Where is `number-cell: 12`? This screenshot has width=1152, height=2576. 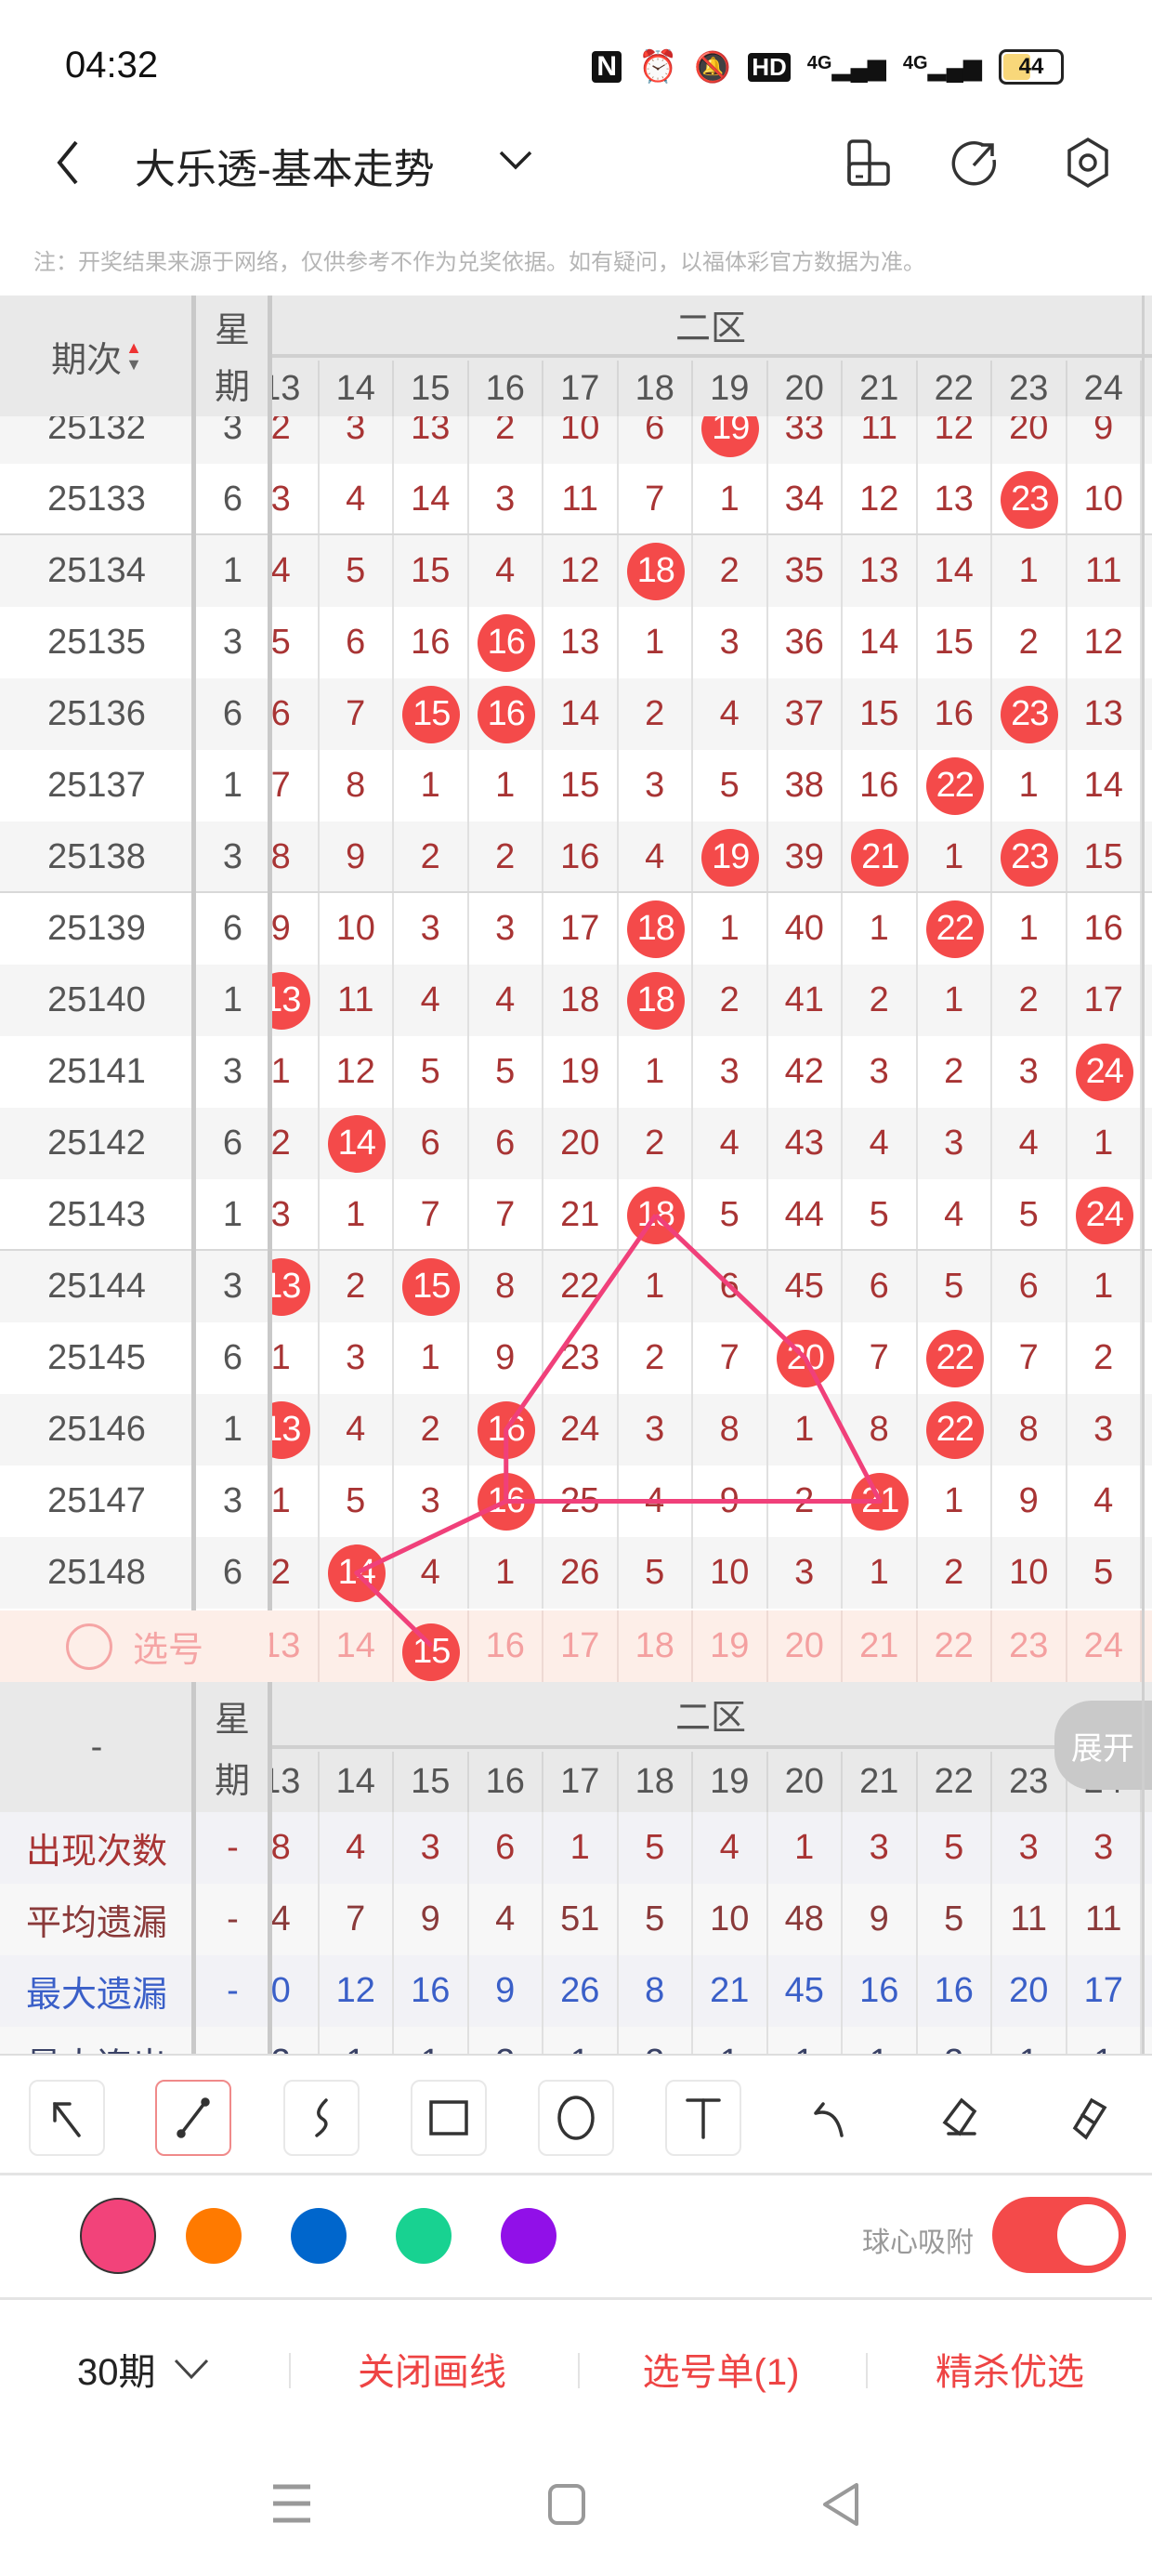
number-cell: 12 is located at coordinates (880, 499).